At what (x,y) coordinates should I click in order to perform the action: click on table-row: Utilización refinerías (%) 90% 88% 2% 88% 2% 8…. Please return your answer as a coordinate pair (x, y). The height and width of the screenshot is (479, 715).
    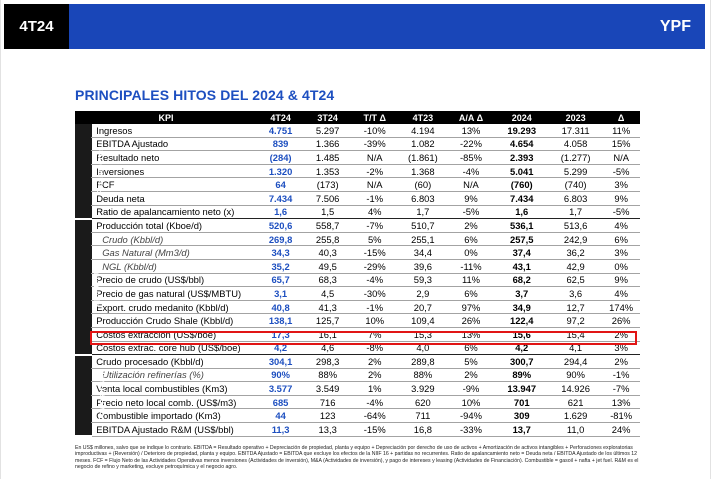
    Looking at the image, I should click on (357, 375).